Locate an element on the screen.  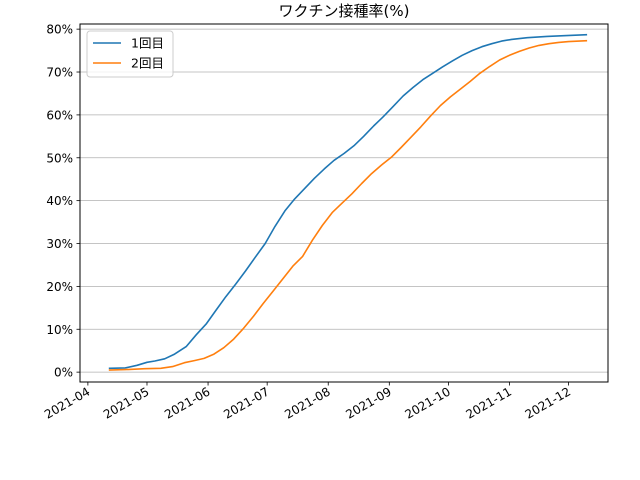
x-tick-label: 2021-04 is located at coordinates (67, 402).